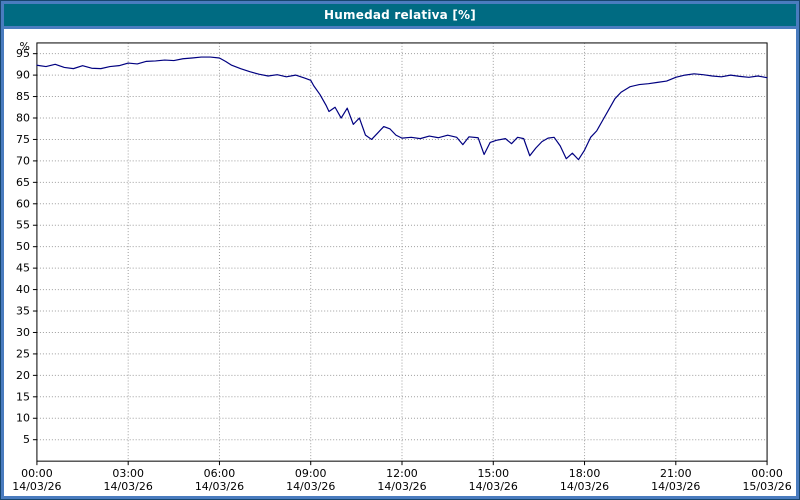  What do you see at coordinates (23, 268) in the screenshot?
I see `y-tick-label: 45` at bounding box center [23, 268].